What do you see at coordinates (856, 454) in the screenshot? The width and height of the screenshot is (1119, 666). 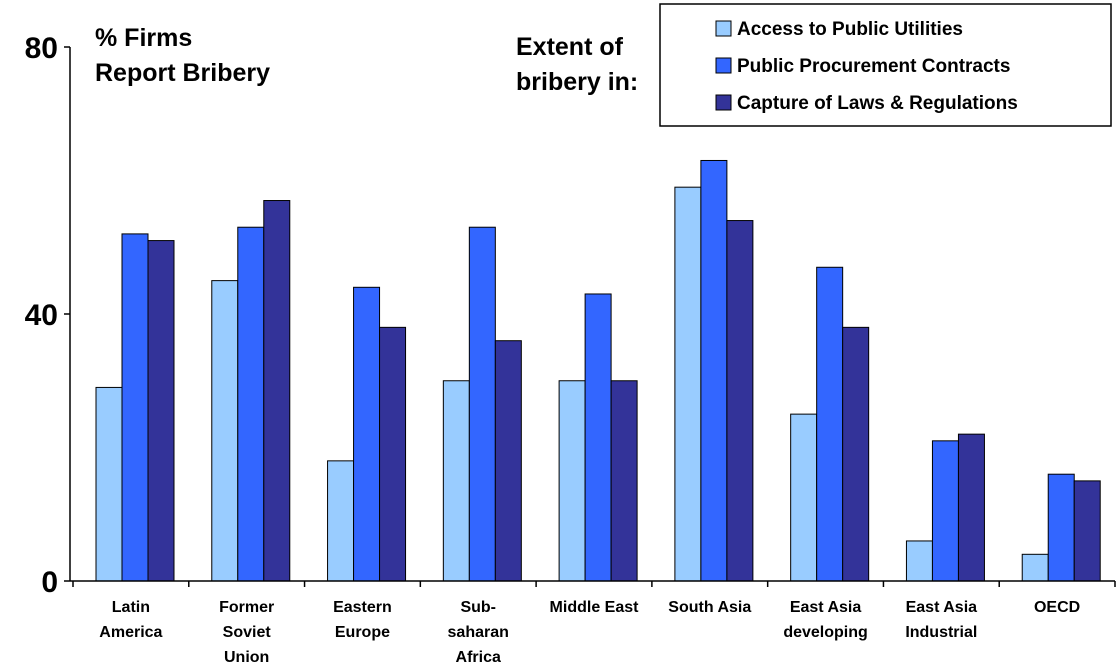 I see `bar-east-asia-developing-capture-of-laws-regulations` at bounding box center [856, 454].